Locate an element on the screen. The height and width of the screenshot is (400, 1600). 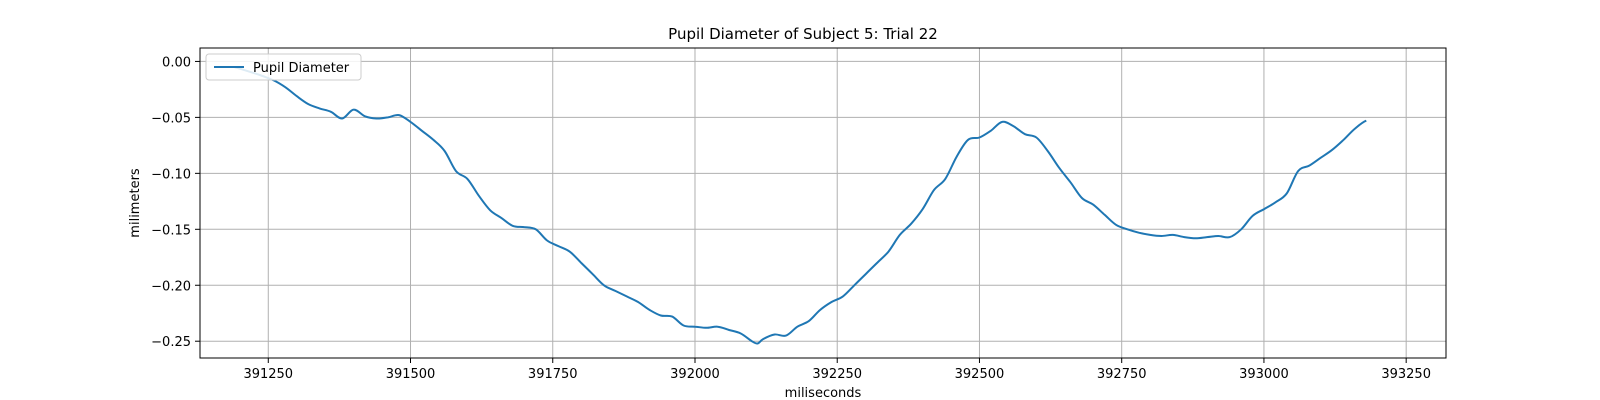
y-tick-label: −0.10 is located at coordinates (171, 174).